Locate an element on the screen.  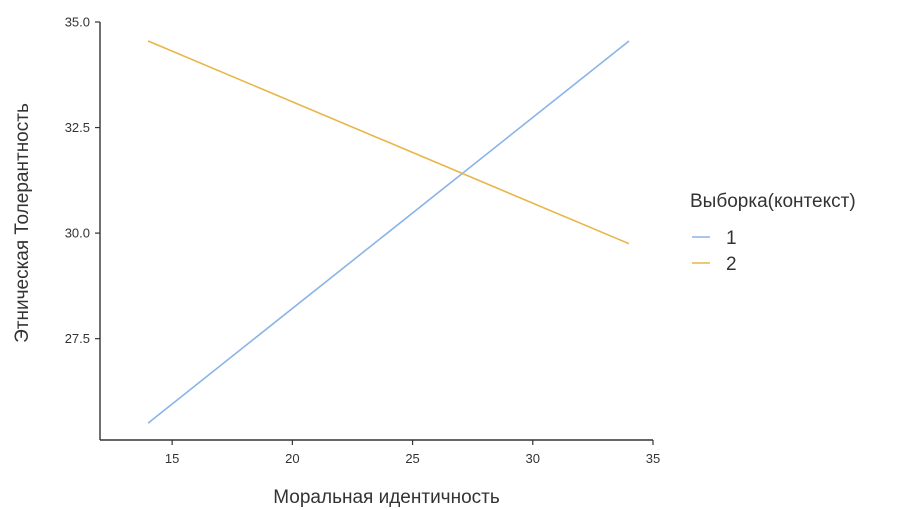
x-axis-title: Моральная идентичность is located at coordinates (386, 497).